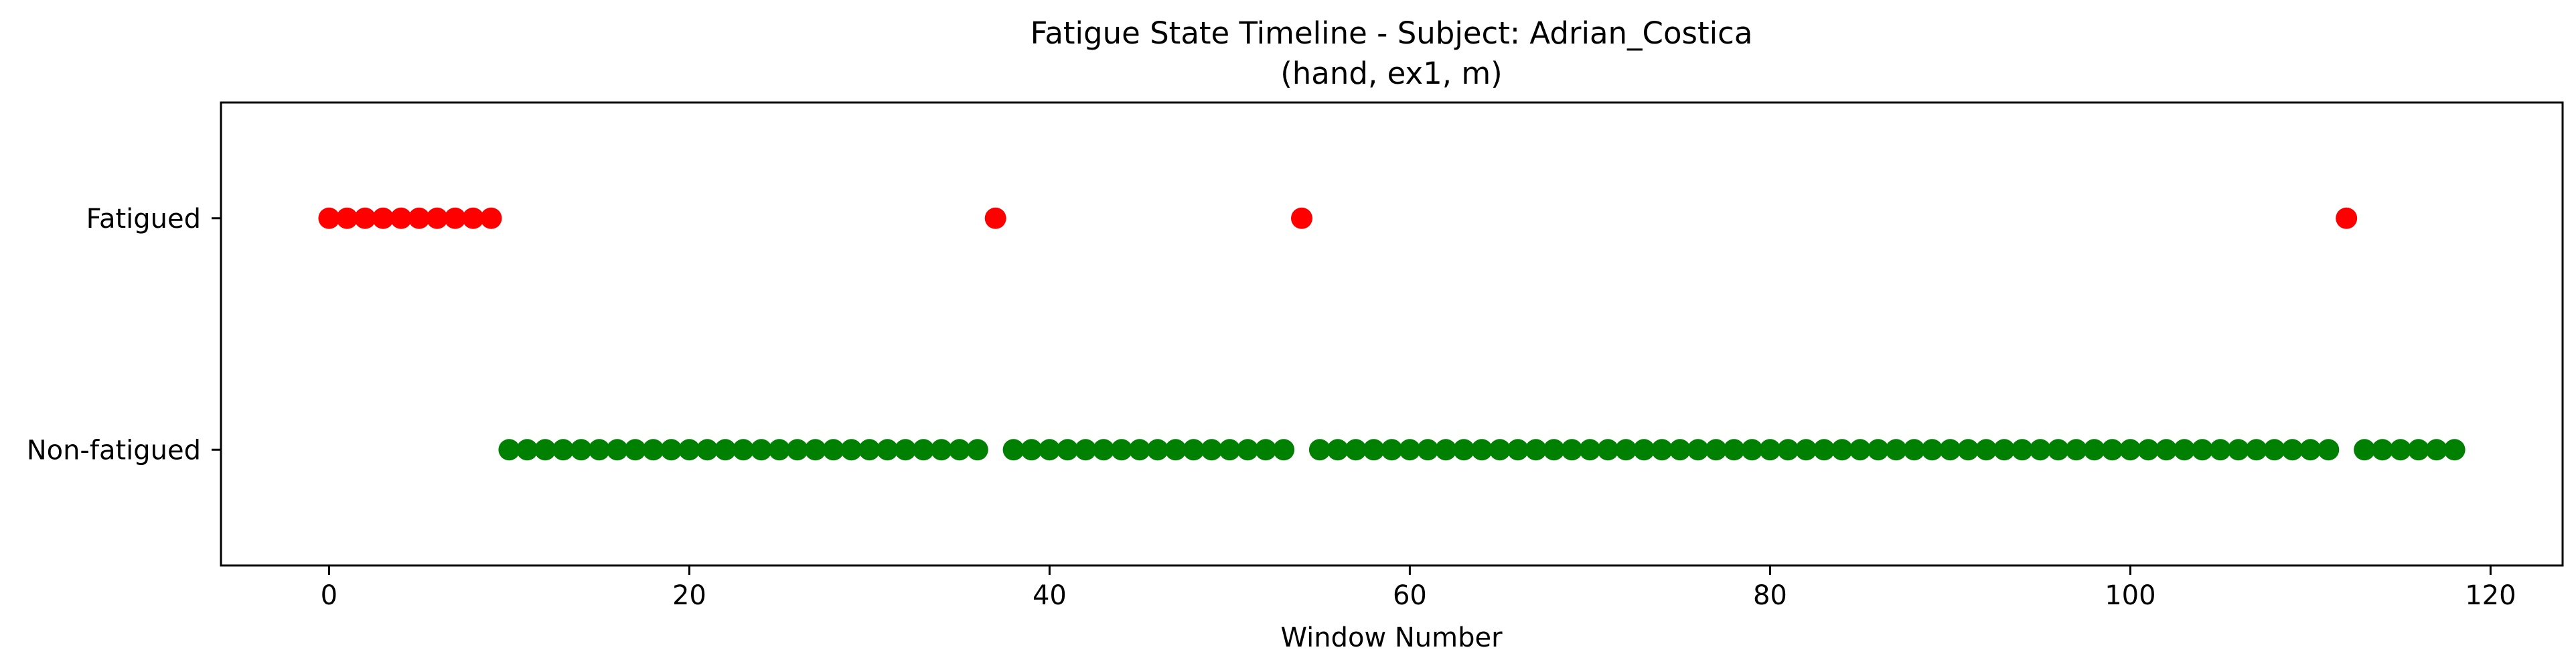  What do you see at coordinates (689, 595) in the screenshot?
I see `x-tick-label: 20` at bounding box center [689, 595].